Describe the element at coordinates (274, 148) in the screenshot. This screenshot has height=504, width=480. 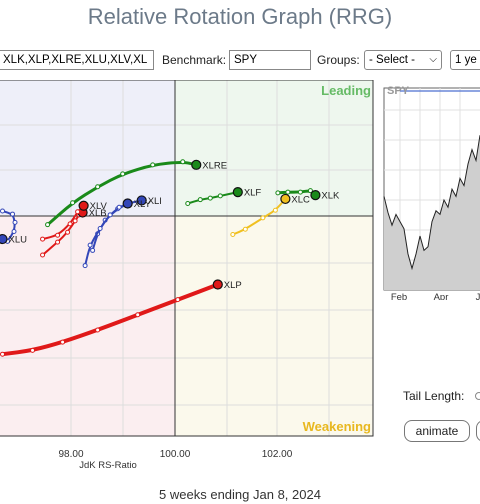
I see `quadrant-leading` at that location.